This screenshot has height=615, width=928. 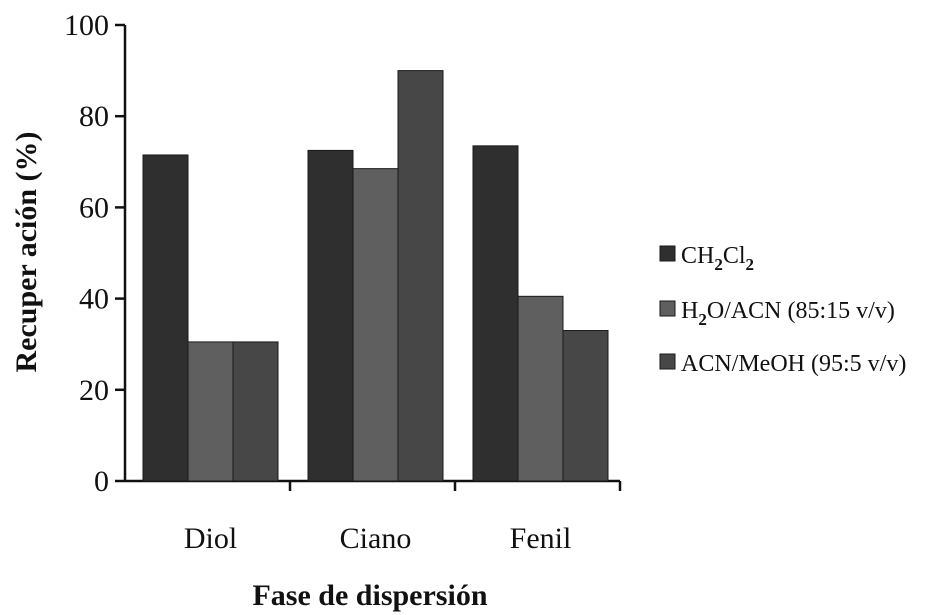 I want to click on legend-label: CH2Cl2, so click(x=717, y=258).